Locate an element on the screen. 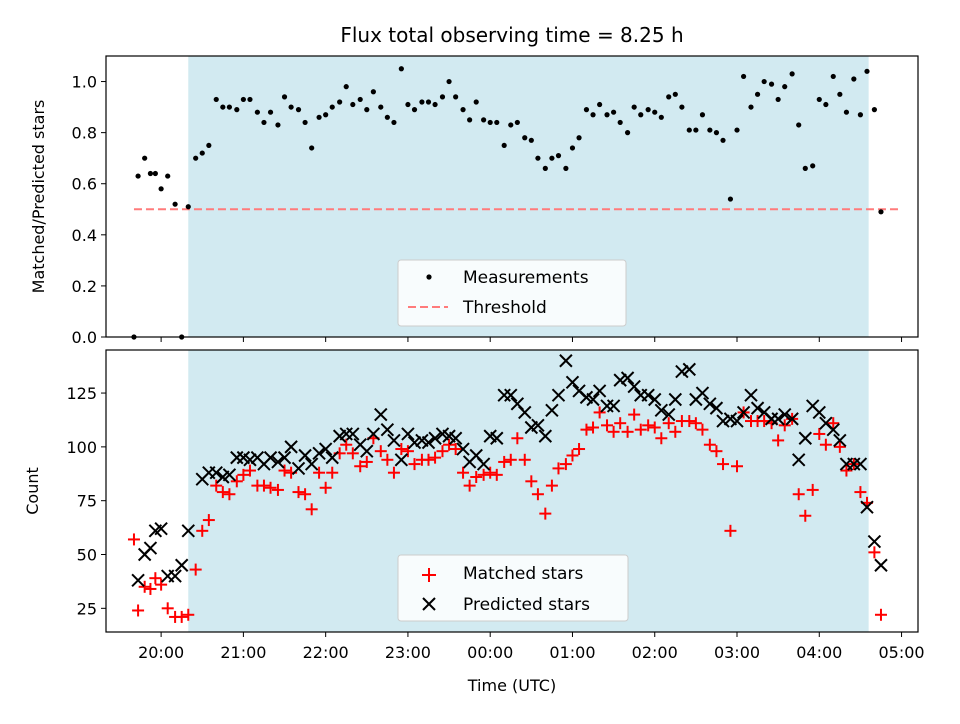 This screenshot has width=960, height=724. top-legend-box is located at coordinates (512, 293).